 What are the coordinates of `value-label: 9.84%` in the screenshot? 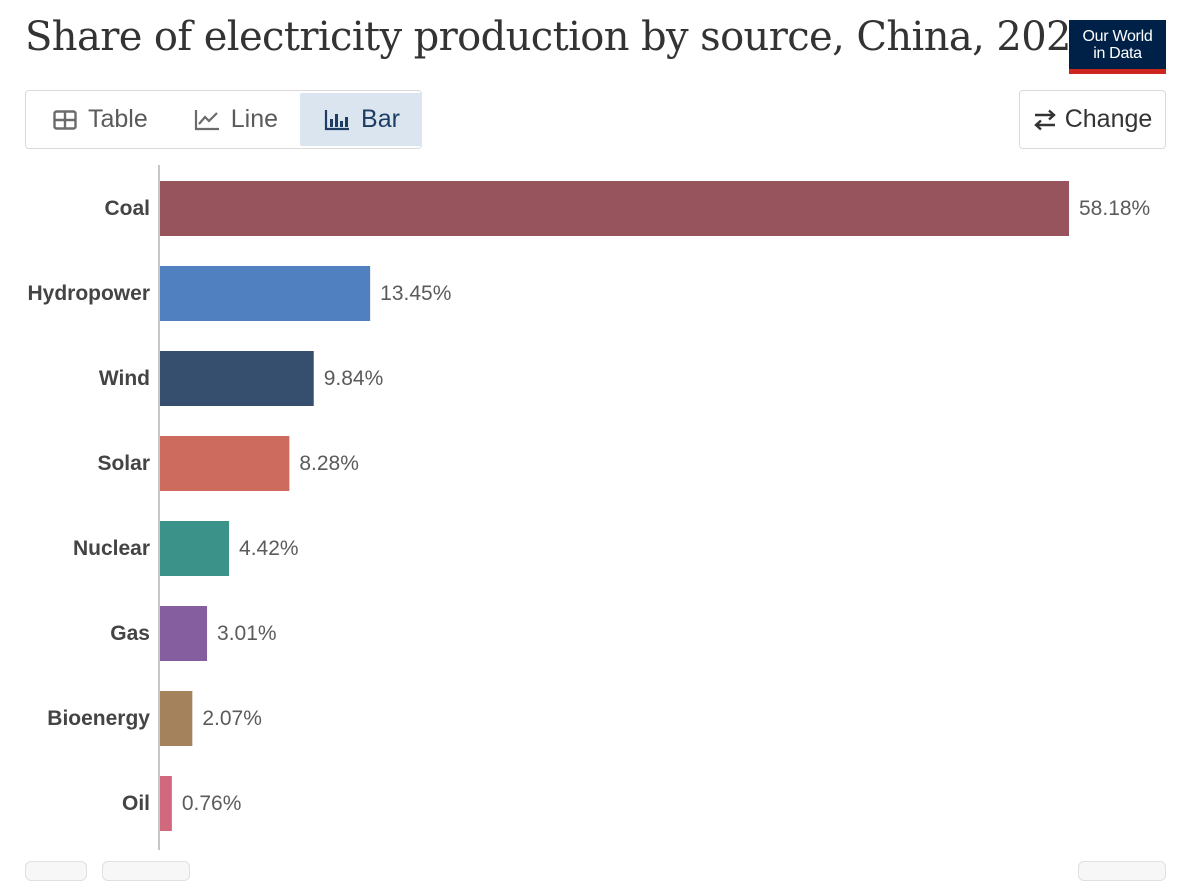 It's located at (354, 378).